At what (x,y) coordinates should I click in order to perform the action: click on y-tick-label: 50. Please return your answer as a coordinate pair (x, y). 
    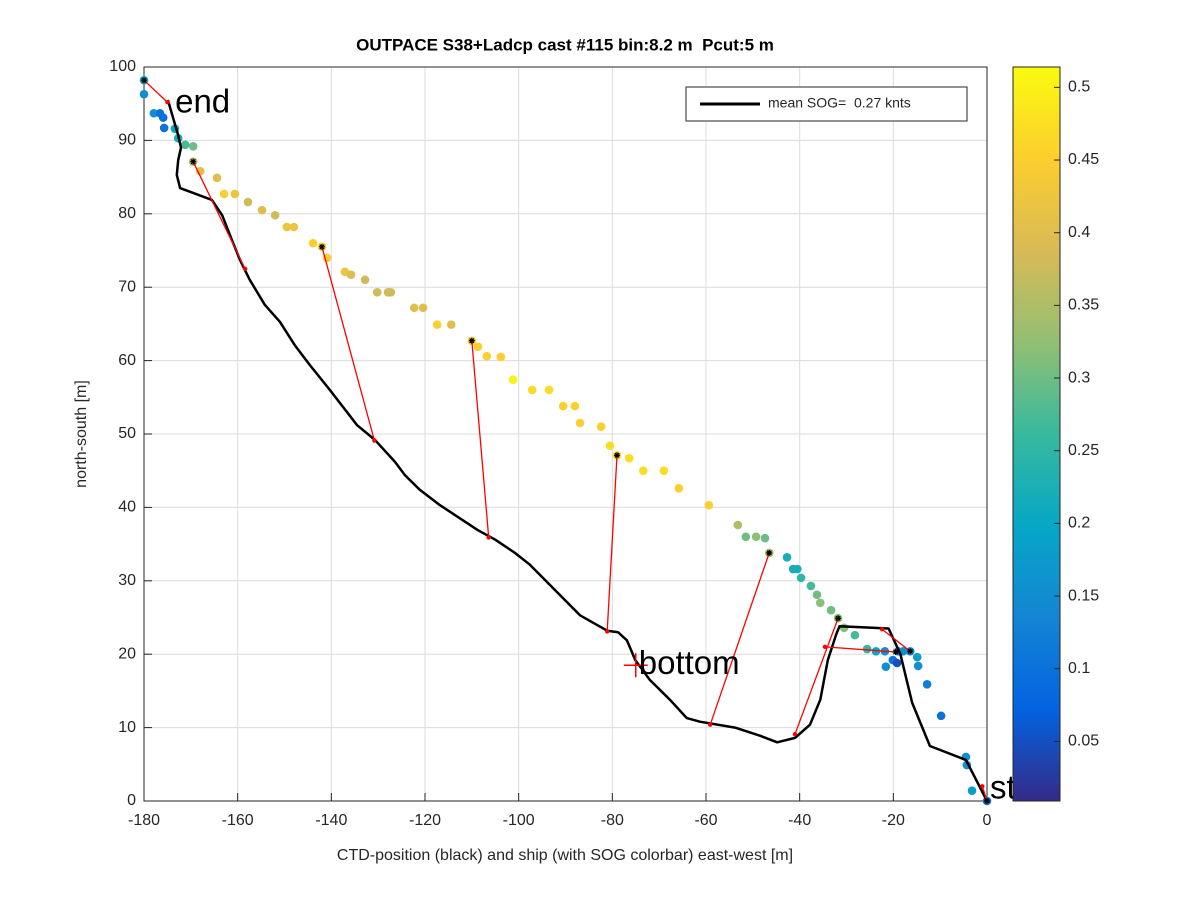
    Looking at the image, I should click on (127, 433).